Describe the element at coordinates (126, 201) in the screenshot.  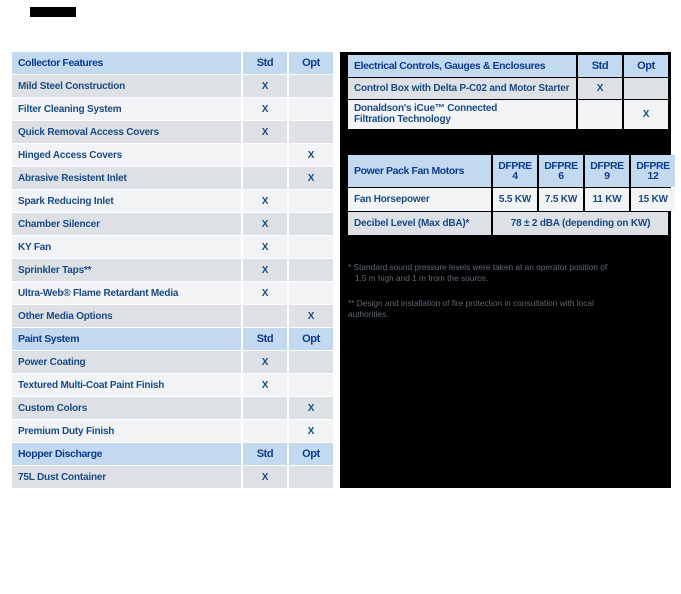
I see `feature-label: Spark Reducing Inlet` at that location.